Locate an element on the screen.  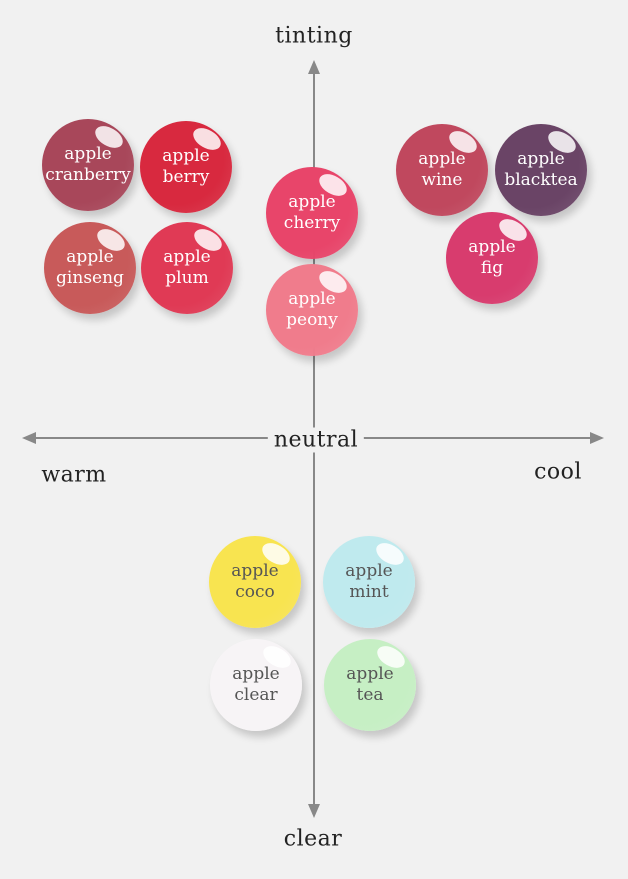
axis-label-clear: clear is located at coordinates (313, 839).